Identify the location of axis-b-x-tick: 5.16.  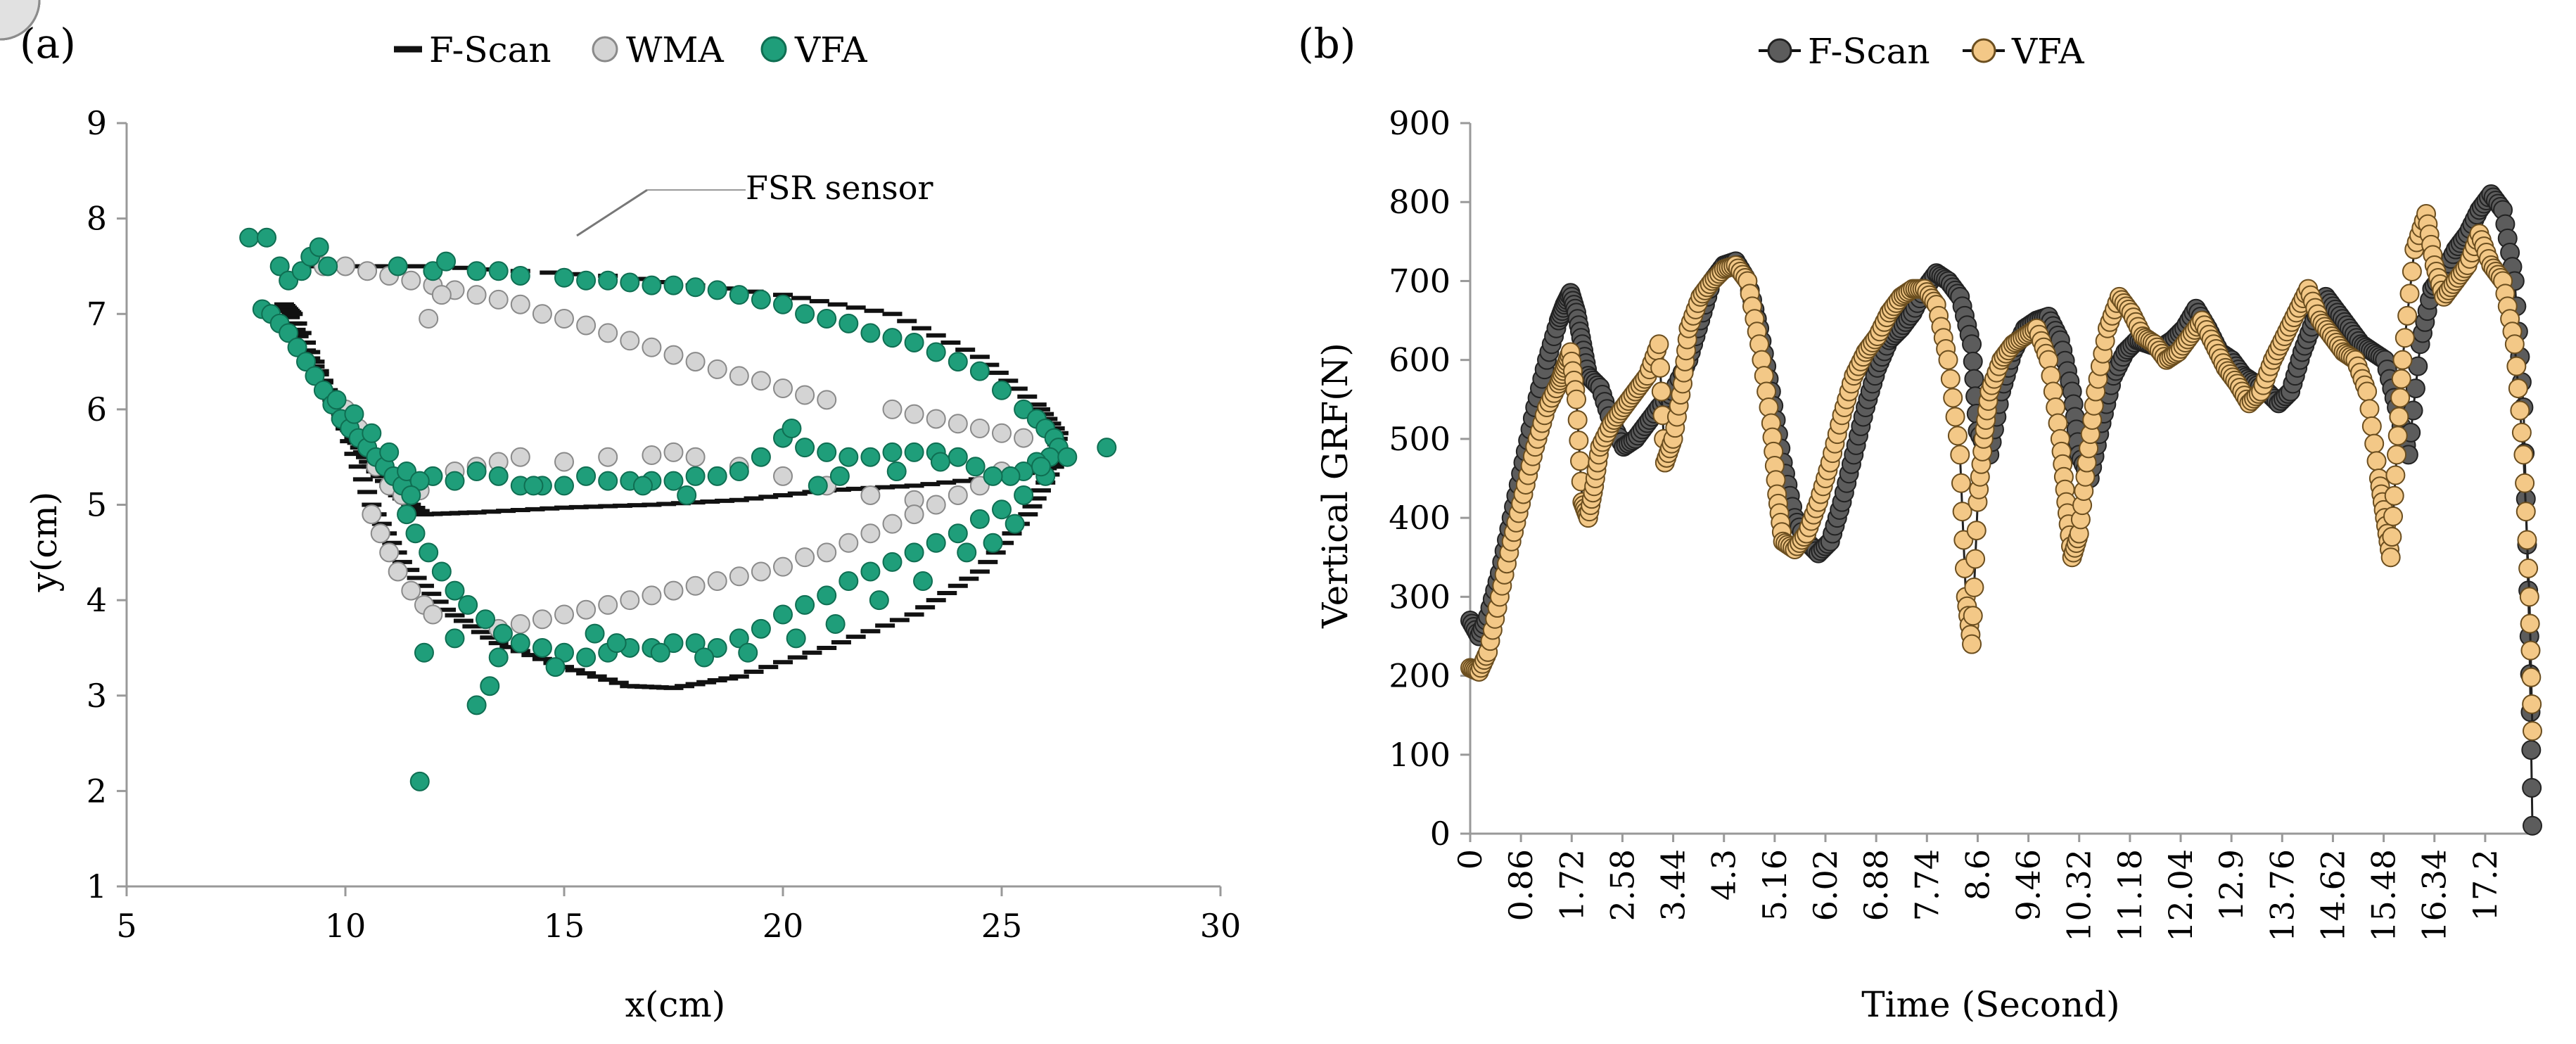
(1775, 885).